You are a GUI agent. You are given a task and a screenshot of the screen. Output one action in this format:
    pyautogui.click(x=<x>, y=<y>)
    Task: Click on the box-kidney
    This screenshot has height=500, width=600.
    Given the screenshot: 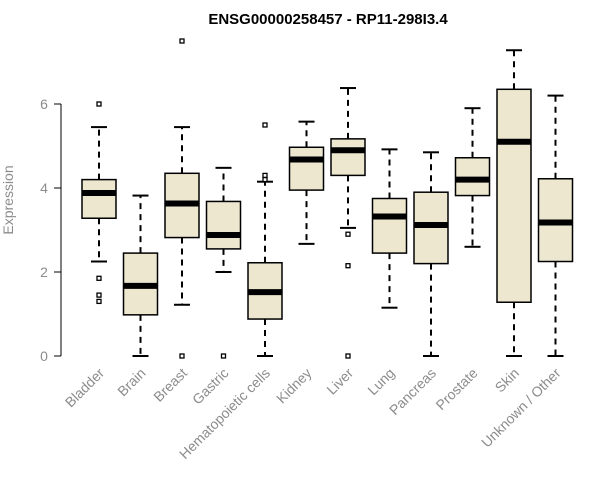 What is the action you would take?
    pyautogui.click(x=306, y=182)
    